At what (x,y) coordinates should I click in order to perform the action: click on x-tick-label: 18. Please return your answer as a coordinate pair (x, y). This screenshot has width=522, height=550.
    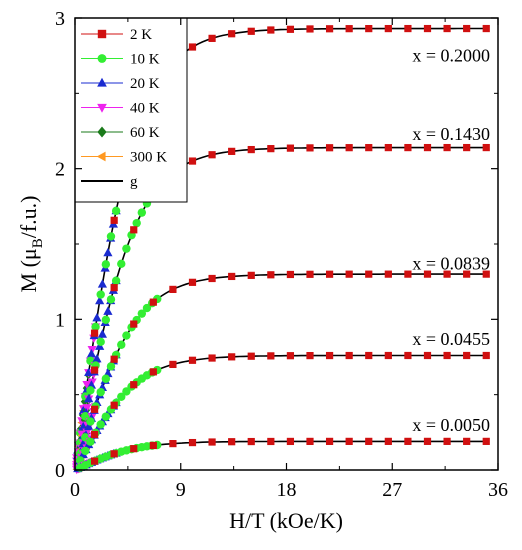
    Looking at the image, I should click on (287, 490).